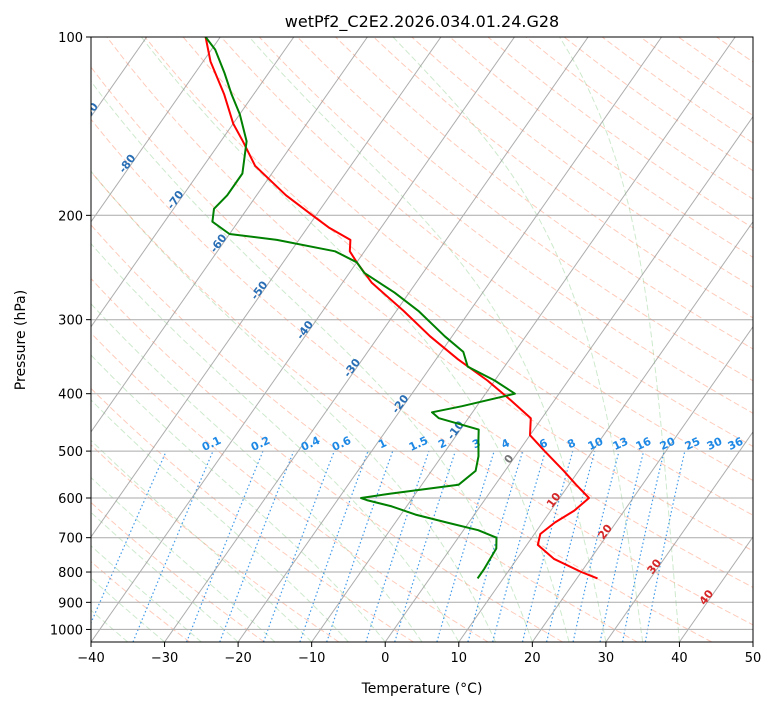 The height and width of the screenshot is (708, 775). What do you see at coordinates (66, 630) in the screenshot?
I see `y-tick-label: 1000` at bounding box center [66, 630].